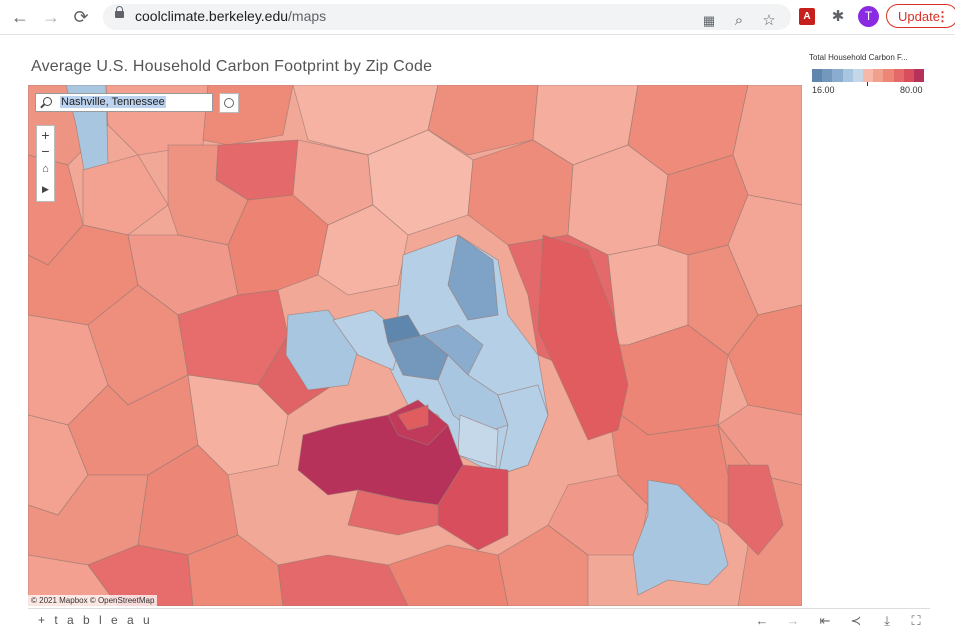 The width and height of the screenshot is (955, 636). Describe the element at coordinates (81, 17) in the screenshot. I see `reload-icon: ⟳` at that location.